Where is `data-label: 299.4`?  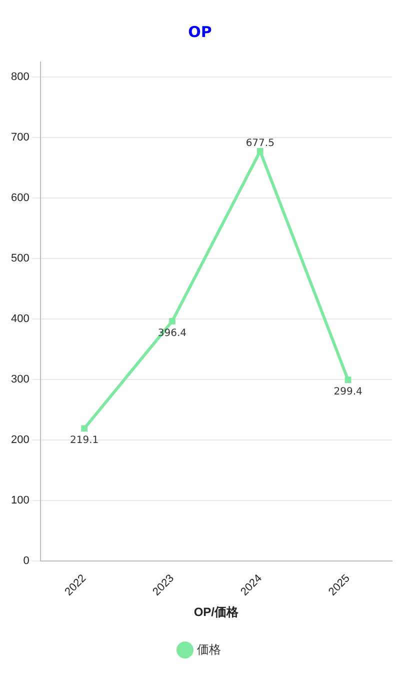 data-label: 299.4 is located at coordinates (348, 392).